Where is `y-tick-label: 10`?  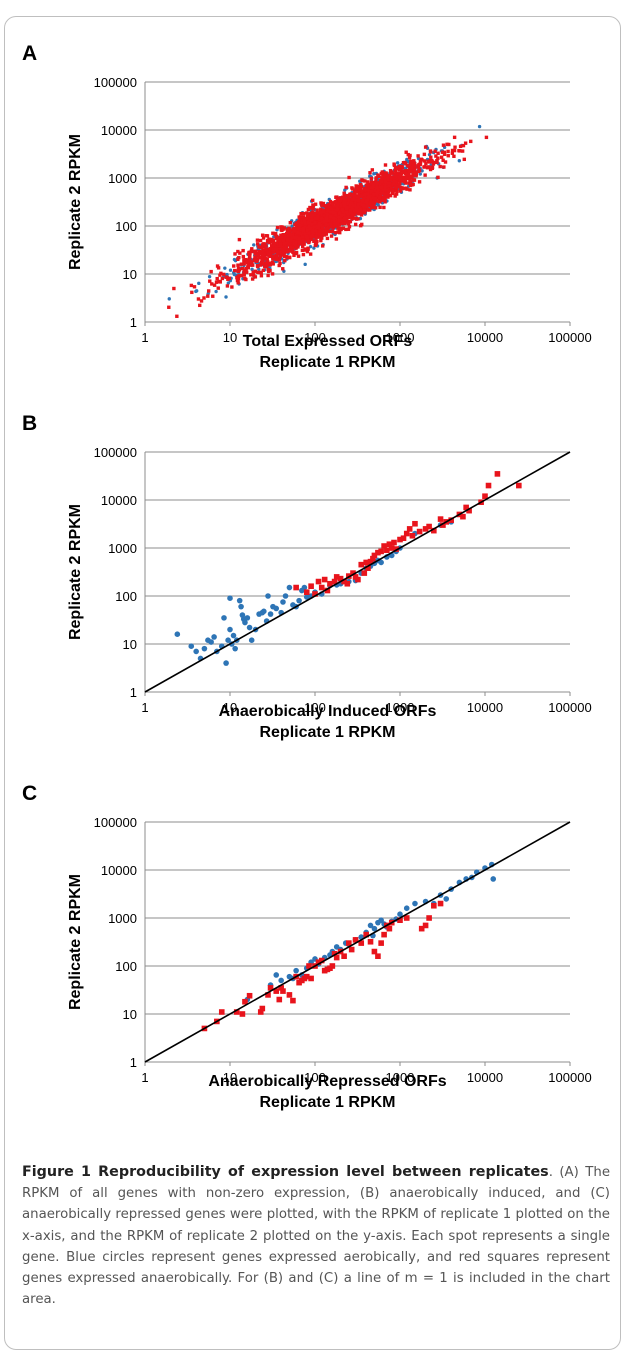
y-tick-label: 10 is located at coordinates (130, 274).